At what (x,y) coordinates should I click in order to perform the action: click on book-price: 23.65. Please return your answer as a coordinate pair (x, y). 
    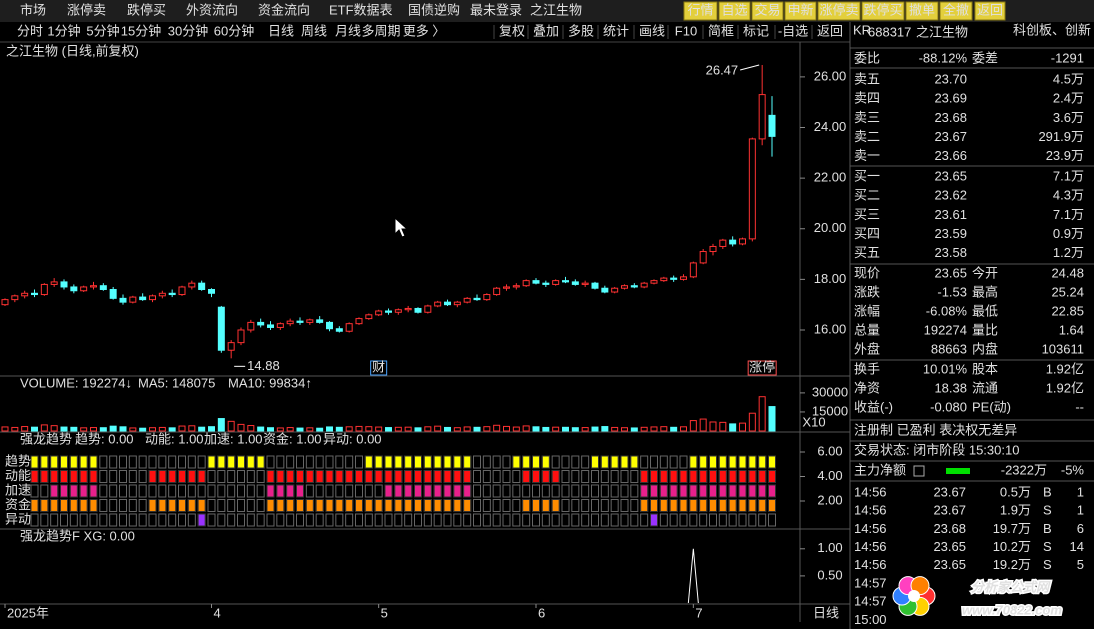
    Looking at the image, I should click on (950, 175).